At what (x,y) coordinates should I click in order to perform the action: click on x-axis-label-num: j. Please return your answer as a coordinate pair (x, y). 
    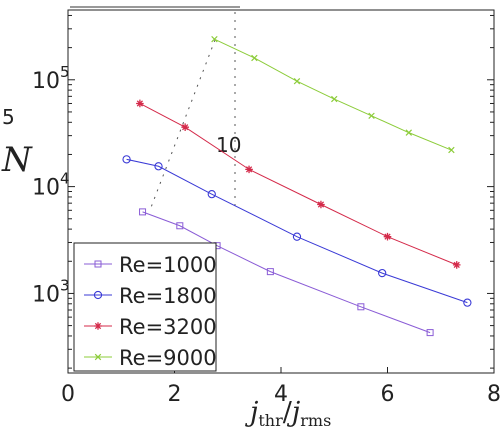
    Looking at the image, I should click on (251, 412).